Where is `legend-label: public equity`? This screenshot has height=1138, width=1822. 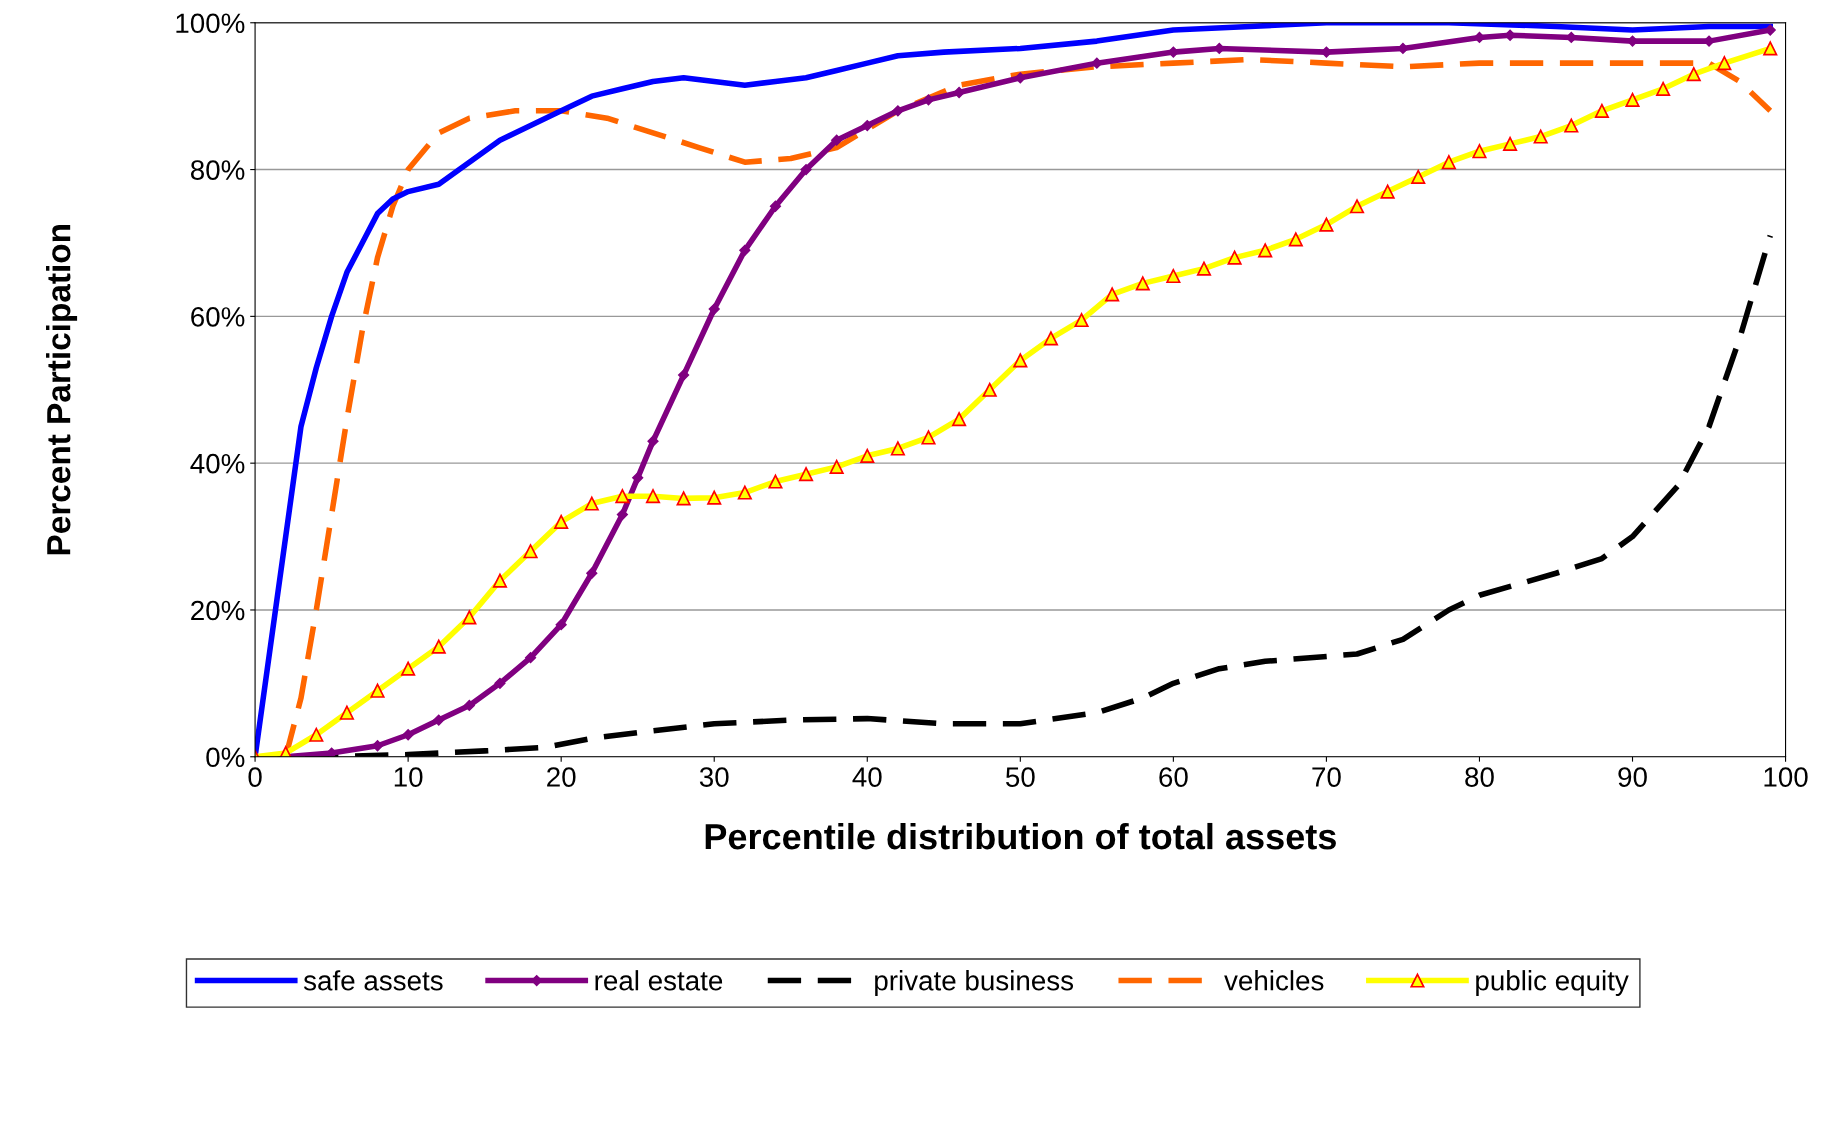 legend-label: public equity is located at coordinates (1552, 983).